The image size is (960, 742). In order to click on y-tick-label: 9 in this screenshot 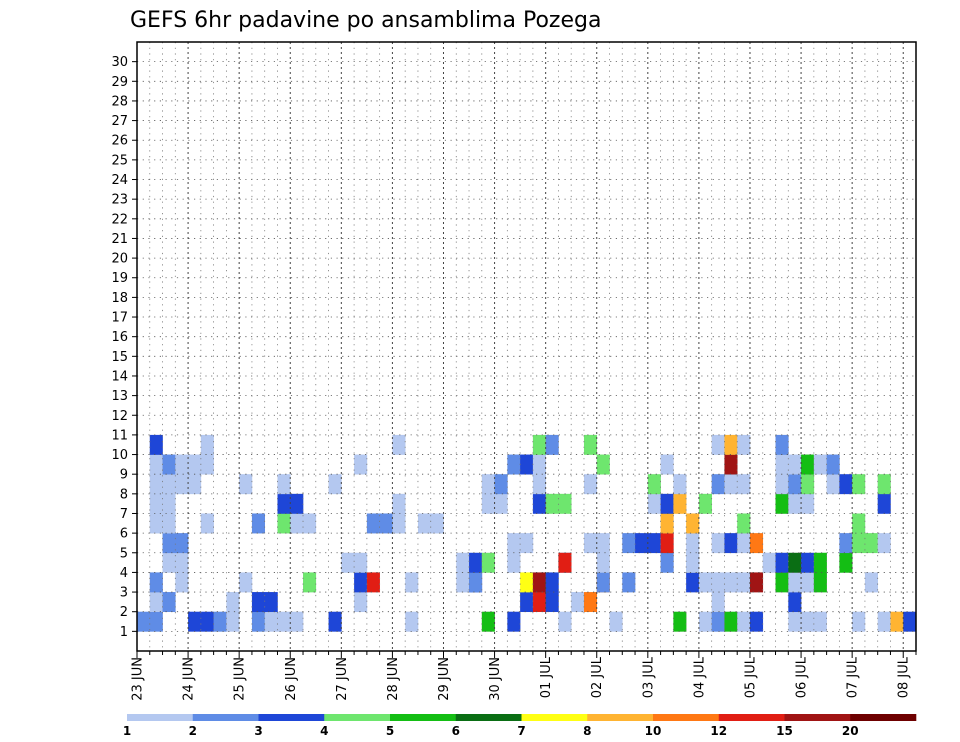, I will do `click(124, 475)`.